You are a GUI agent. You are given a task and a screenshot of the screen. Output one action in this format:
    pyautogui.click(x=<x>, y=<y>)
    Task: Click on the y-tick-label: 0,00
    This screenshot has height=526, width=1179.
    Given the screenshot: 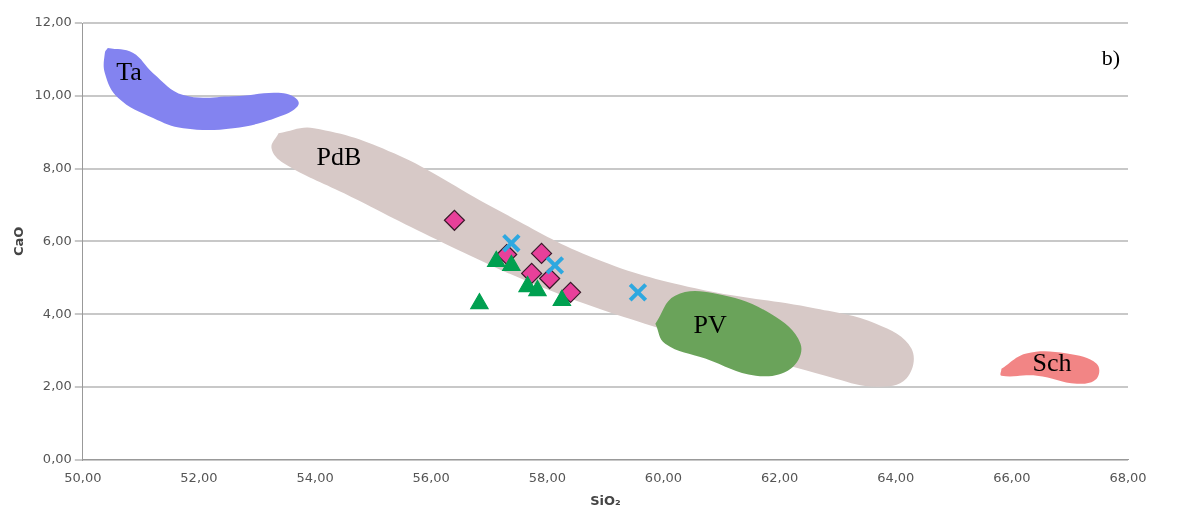 What is the action you would take?
    pyautogui.click(x=57, y=459)
    